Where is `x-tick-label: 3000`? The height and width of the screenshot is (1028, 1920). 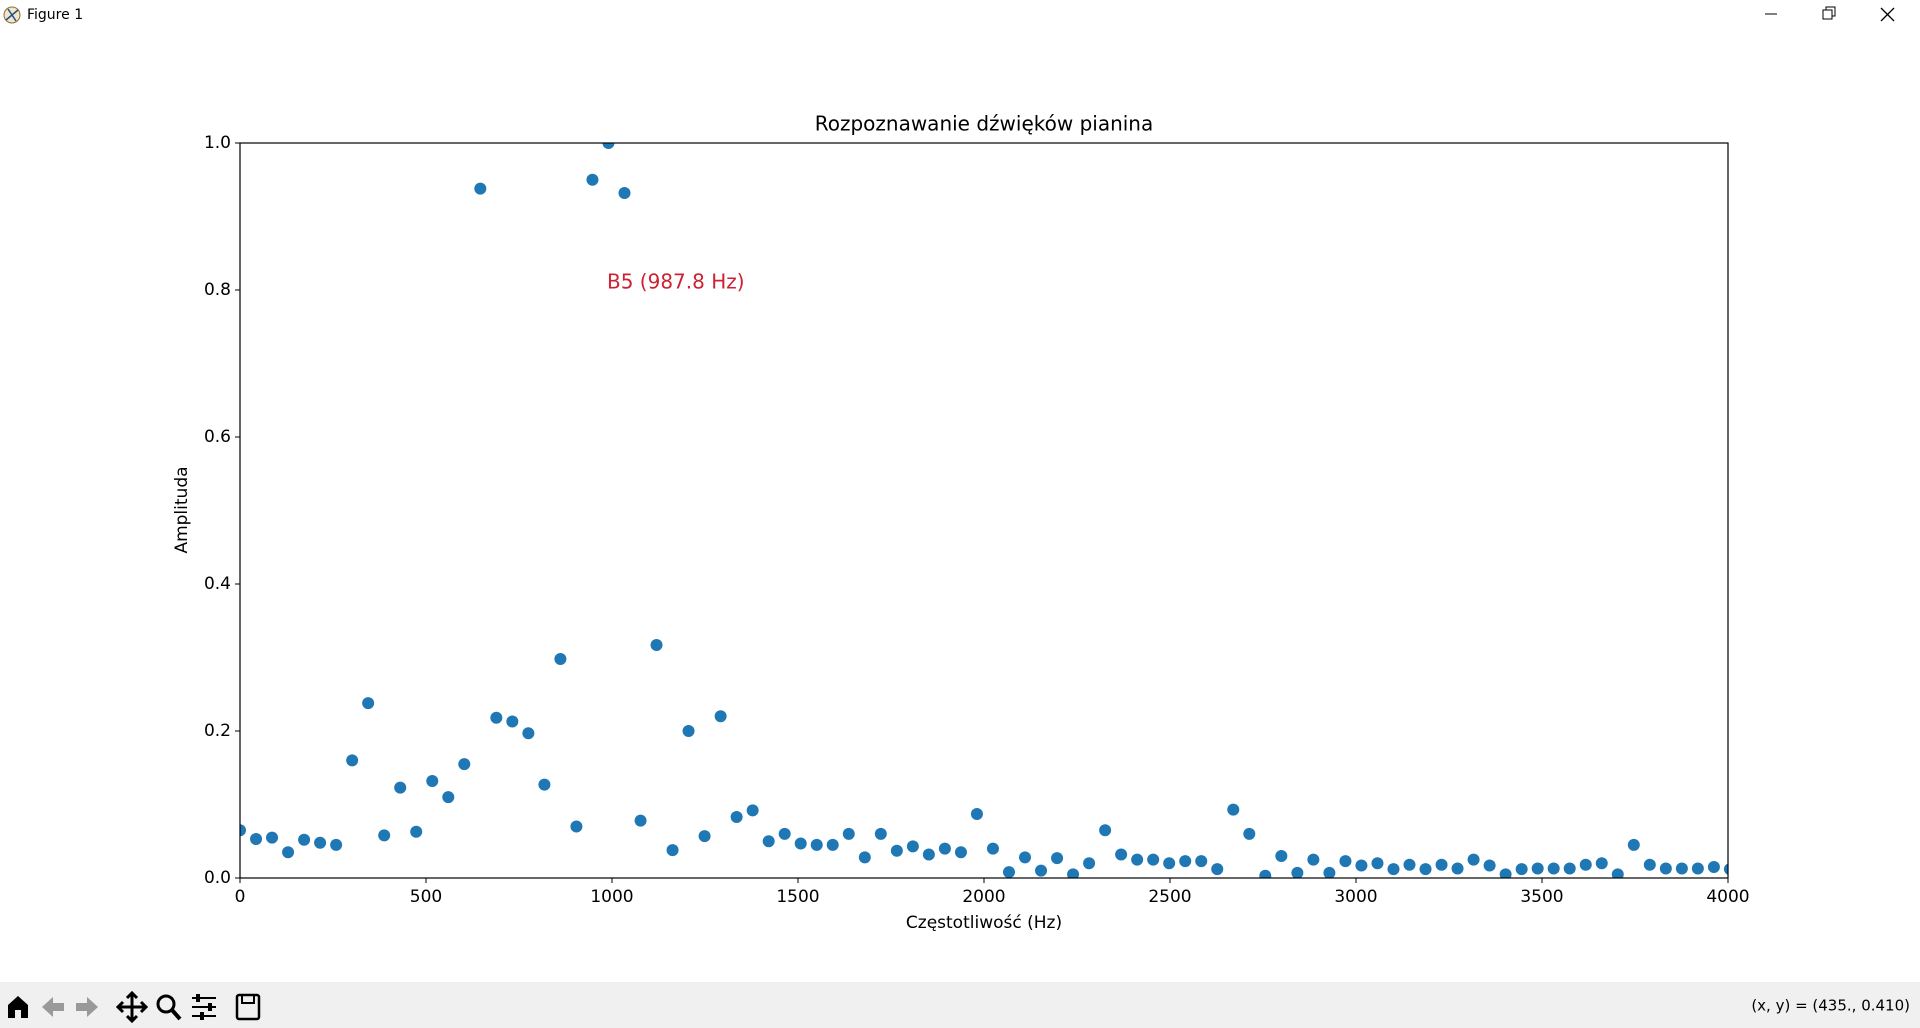 x-tick-label: 3000 is located at coordinates (1355, 897).